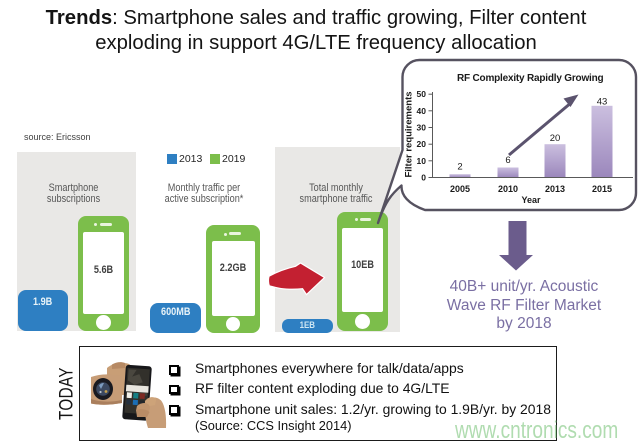 This screenshot has width=640, height=445. What do you see at coordinates (602, 189) in the screenshot?
I see `svg-text: 2015` at bounding box center [602, 189].